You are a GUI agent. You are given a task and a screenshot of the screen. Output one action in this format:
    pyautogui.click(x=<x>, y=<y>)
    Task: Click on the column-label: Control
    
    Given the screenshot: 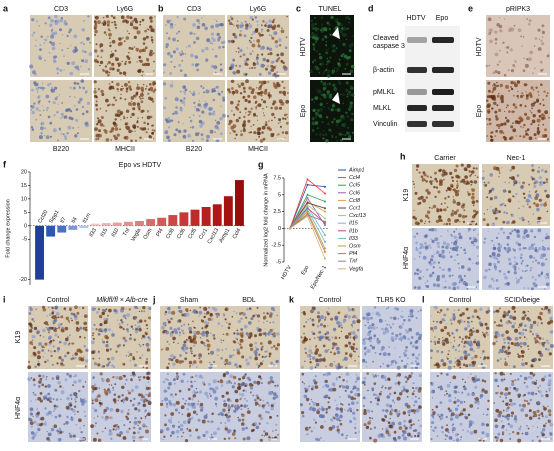 What is the action you would take?
    pyautogui.click(x=58, y=300)
    